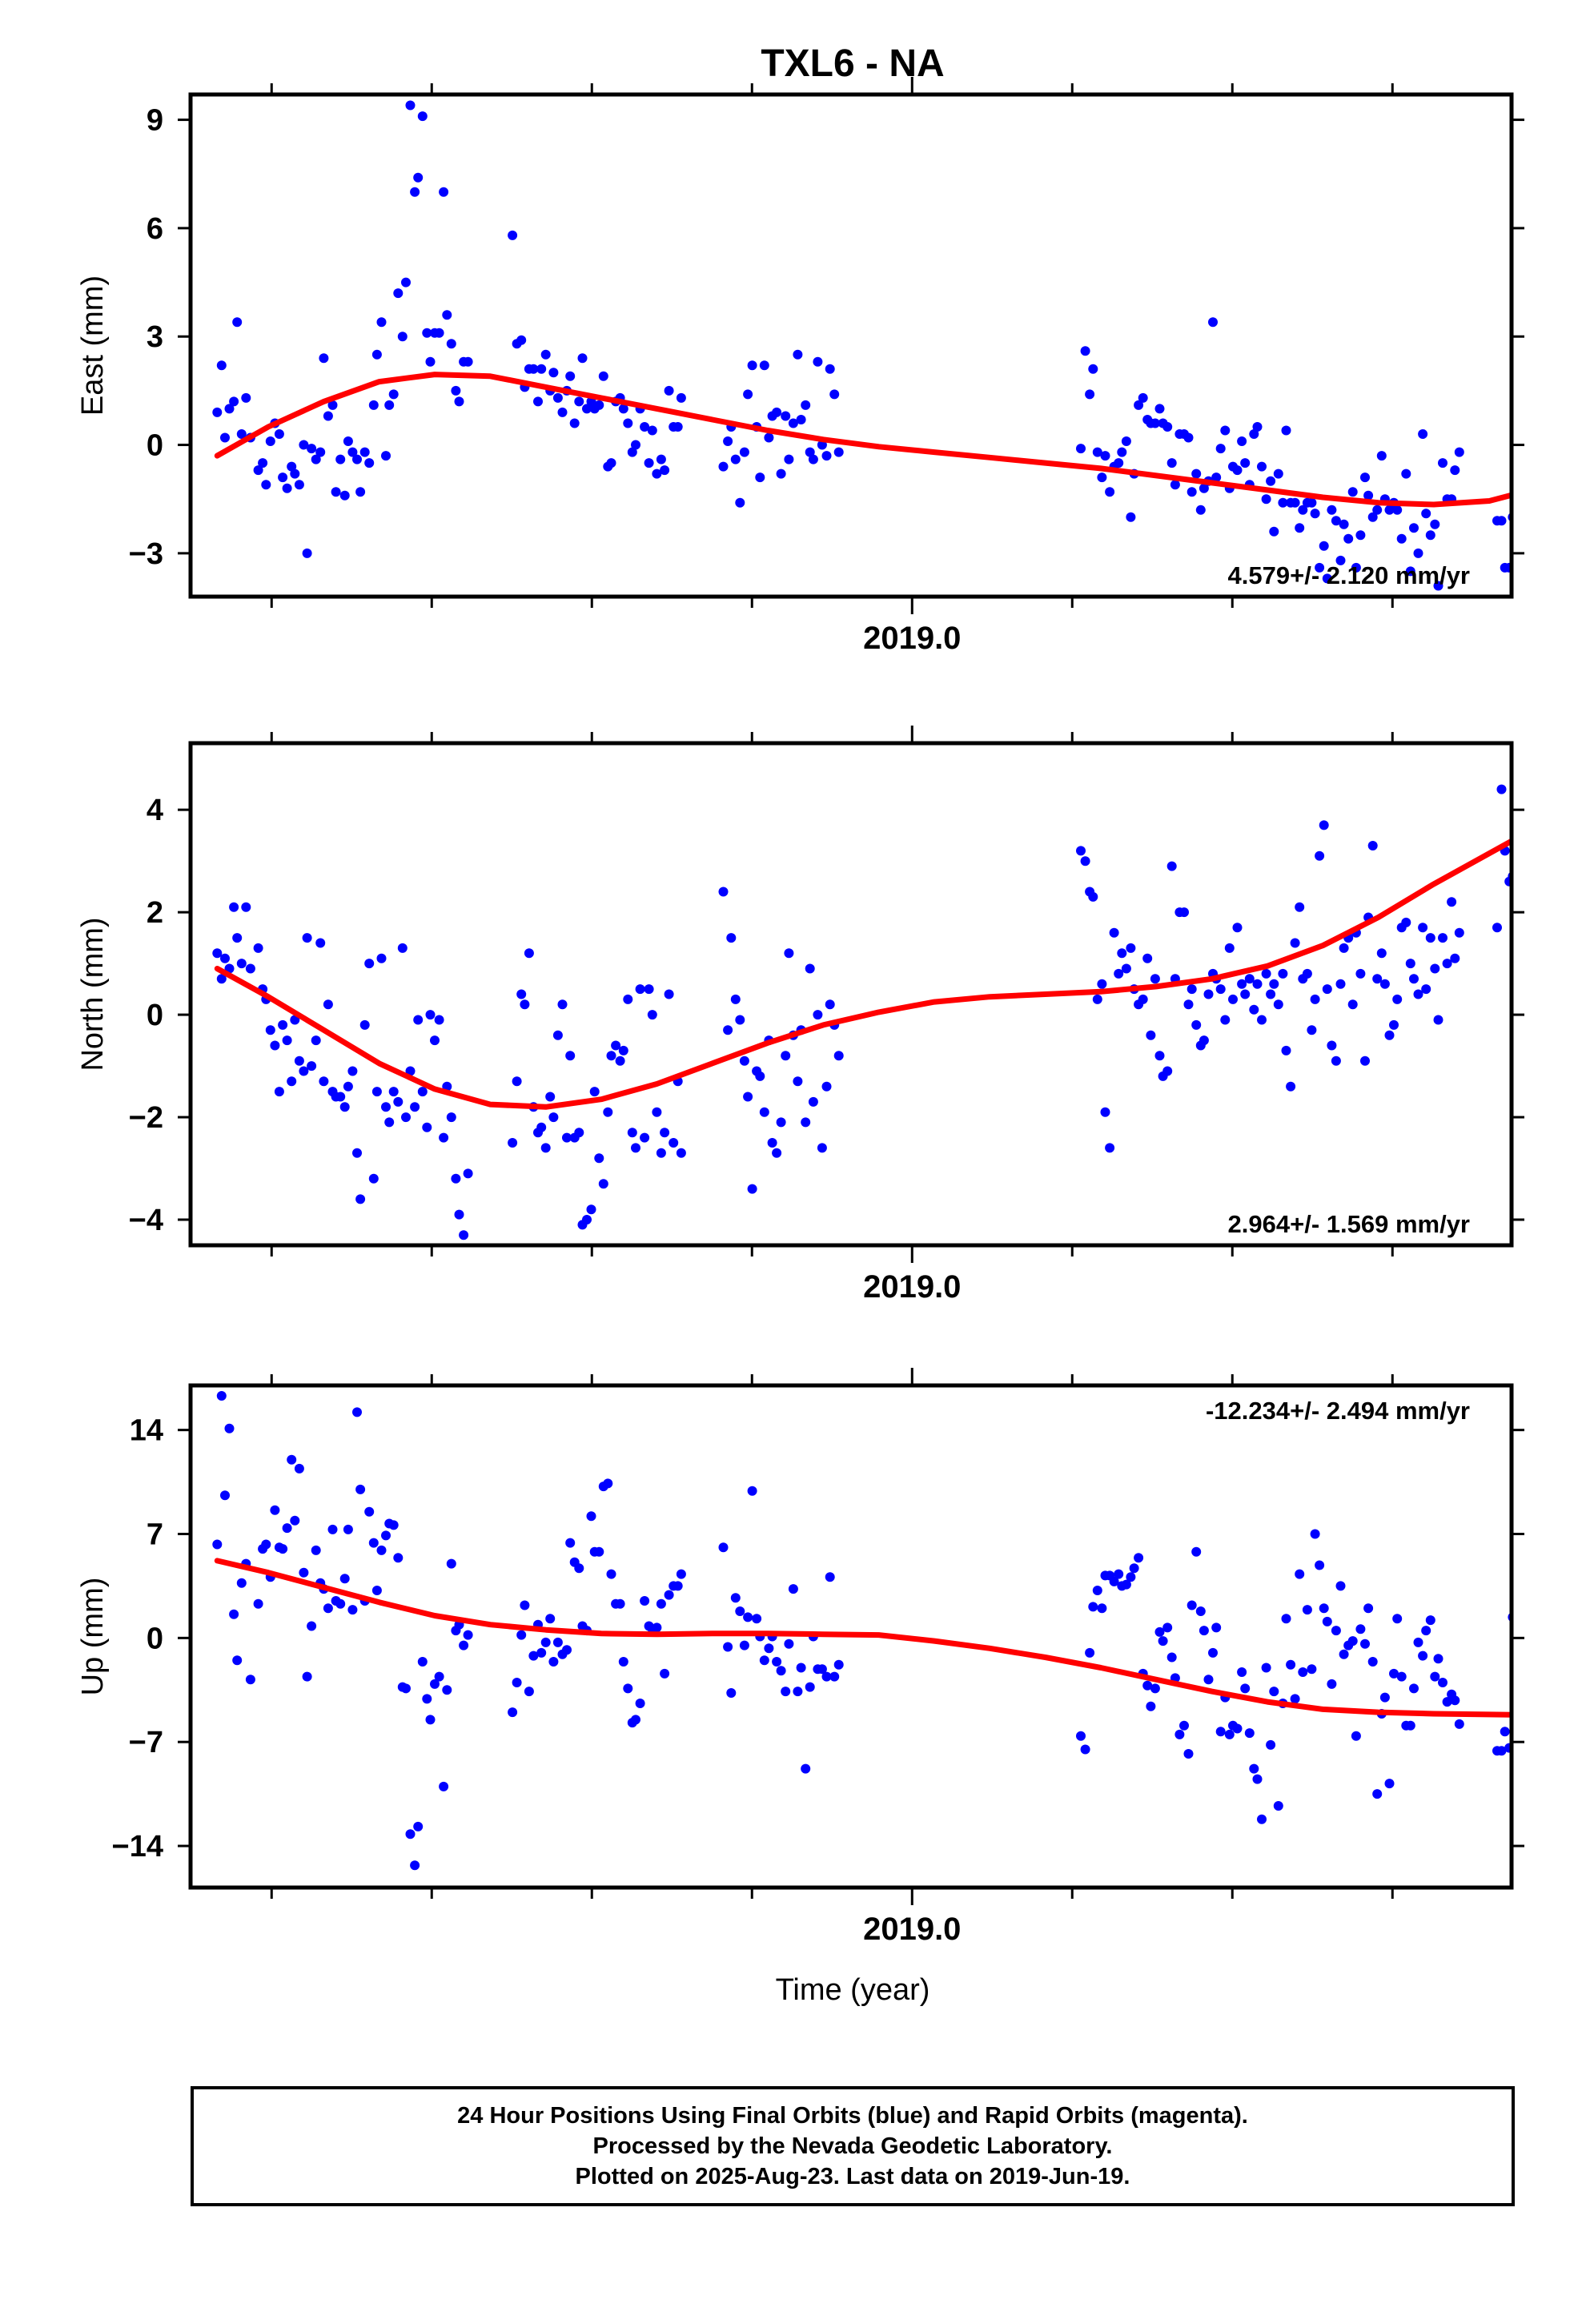 This screenshot has width=1582, height=2324. I want to click on y-tick-label: −3, so click(146, 554).